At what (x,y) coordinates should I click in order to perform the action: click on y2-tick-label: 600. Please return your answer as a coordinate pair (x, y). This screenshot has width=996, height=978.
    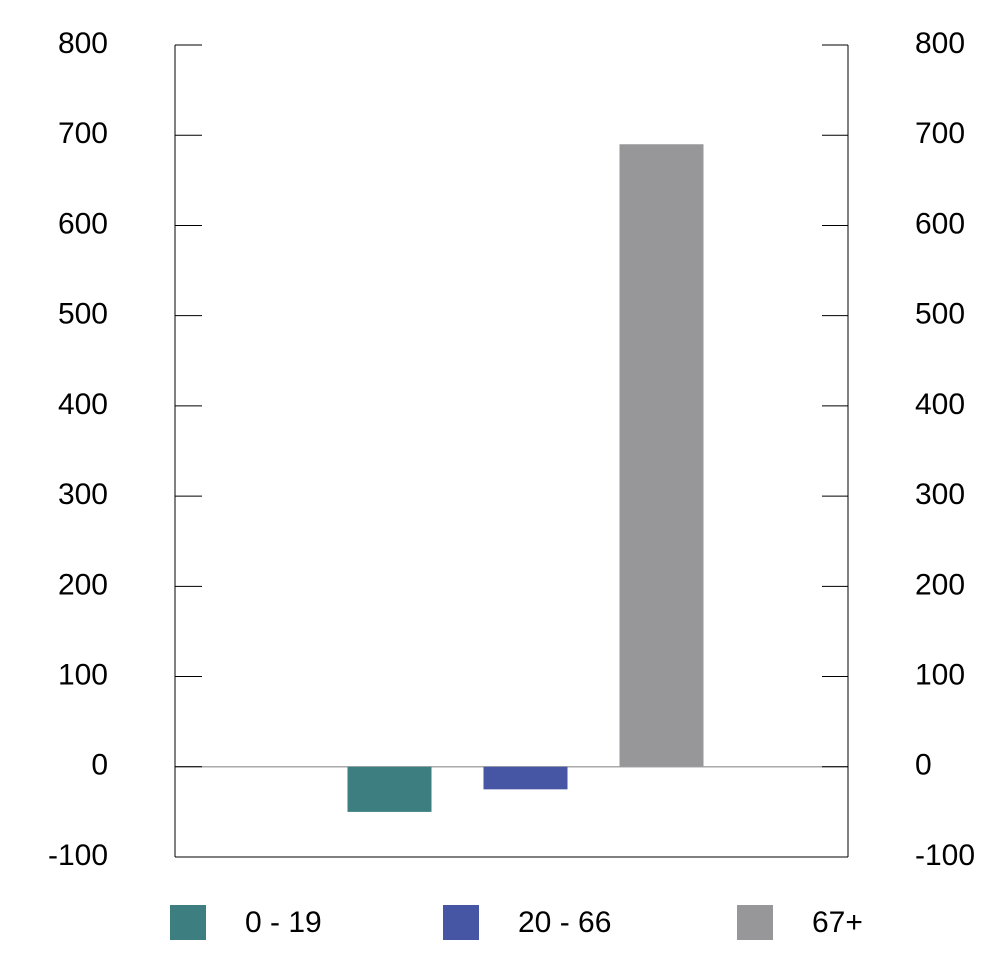
    Looking at the image, I should click on (940, 223).